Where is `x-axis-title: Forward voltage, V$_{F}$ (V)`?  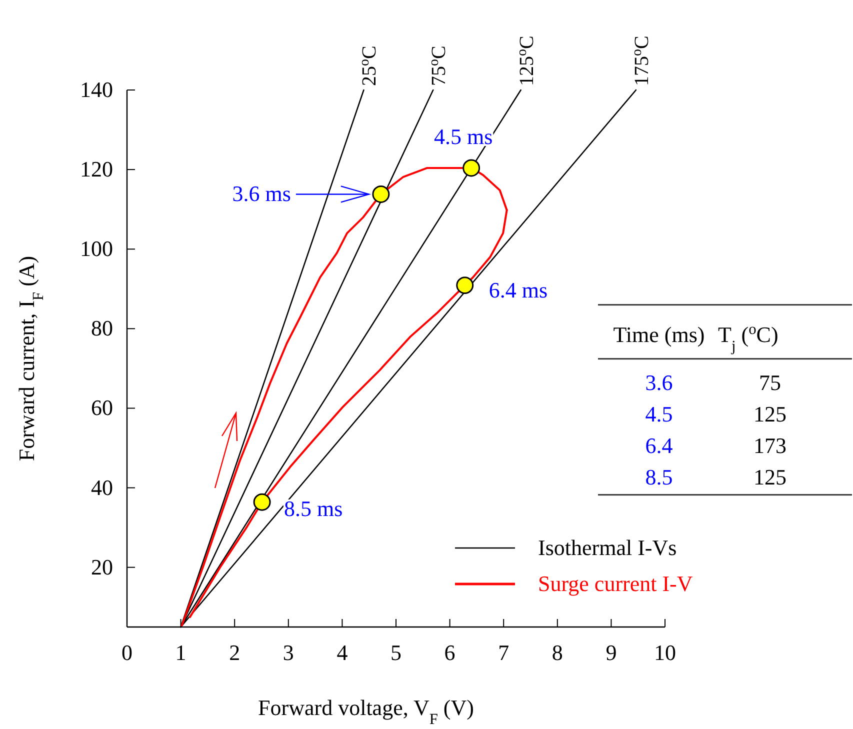
x-axis-title: Forward voltage, V$_{F}$ (V) is located at coordinates (366, 711).